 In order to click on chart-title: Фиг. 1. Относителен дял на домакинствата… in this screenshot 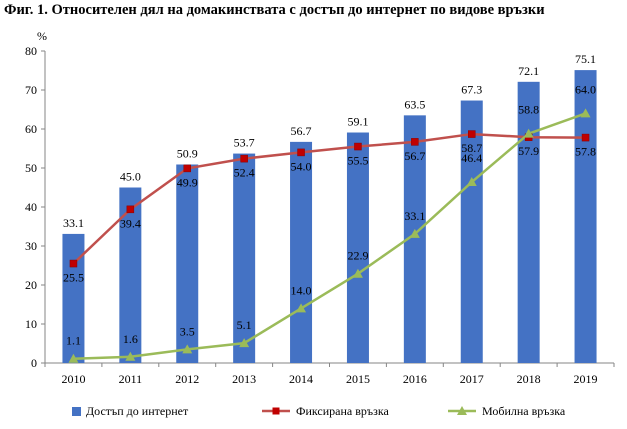, I will do `click(274, 10)`.